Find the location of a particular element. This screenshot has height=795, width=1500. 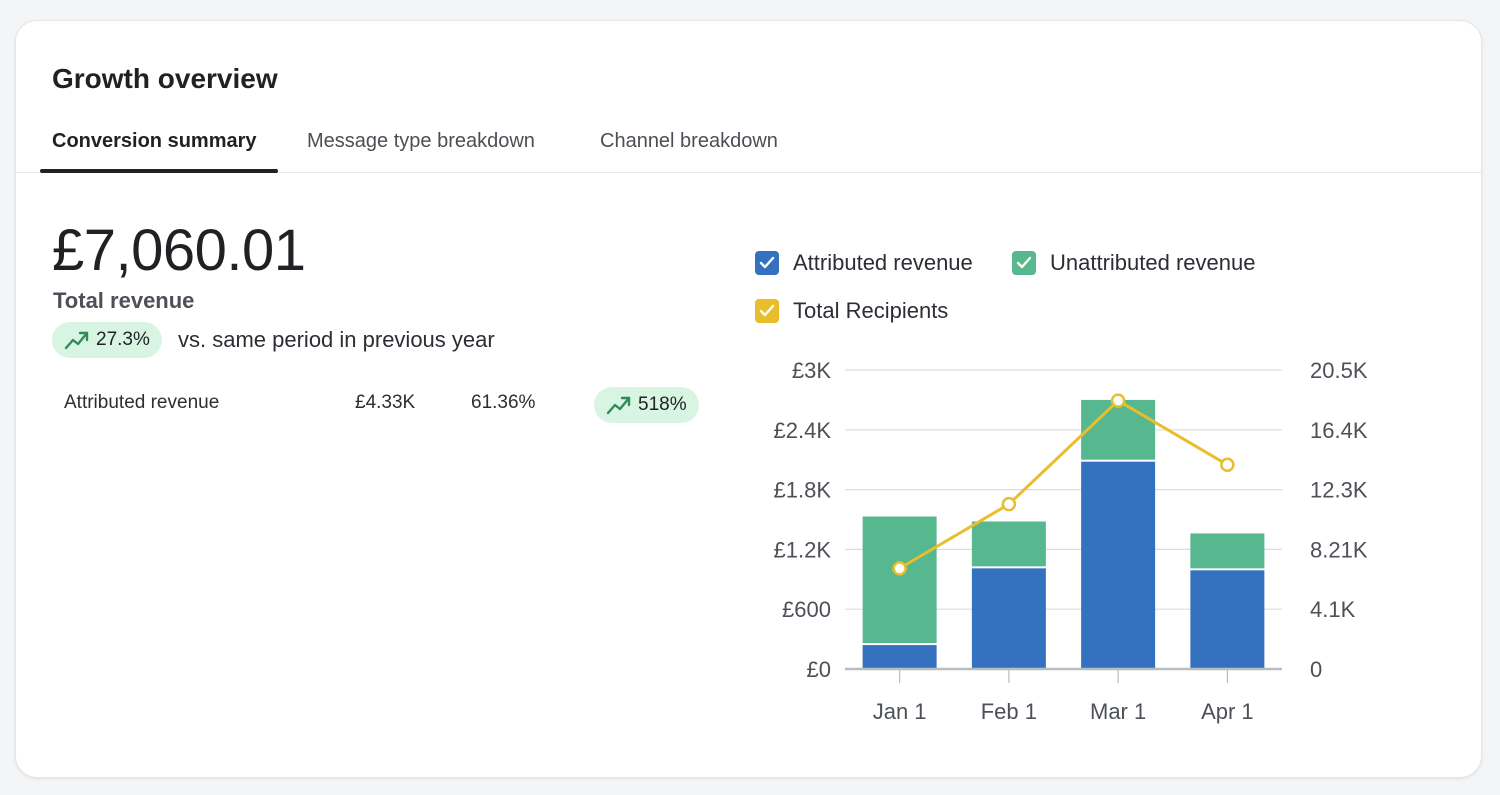

legend-total-recipients: Total Recipients is located at coordinates (851, 311).